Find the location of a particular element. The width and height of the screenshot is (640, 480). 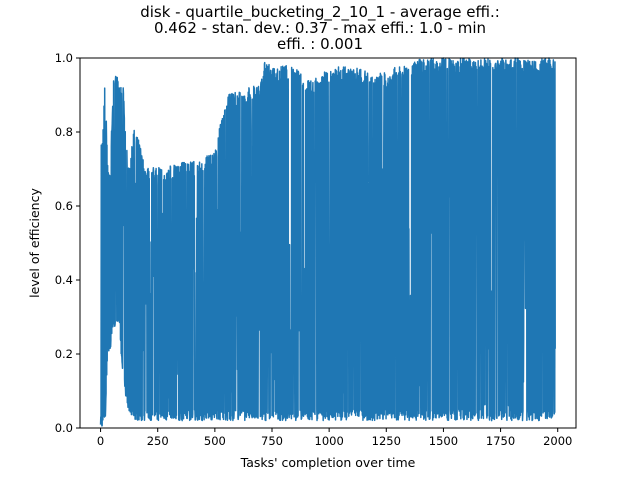

y-axis-label: level of efficiency is located at coordinates (34, 243).